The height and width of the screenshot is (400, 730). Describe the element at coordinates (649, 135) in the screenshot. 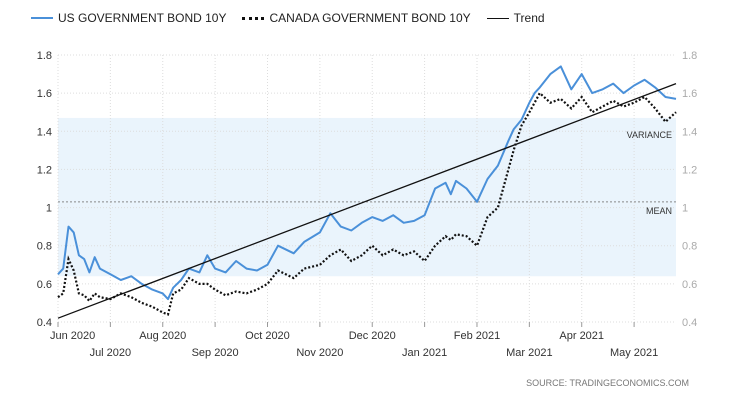

I see `variance-label: VARIANCE` at that location.